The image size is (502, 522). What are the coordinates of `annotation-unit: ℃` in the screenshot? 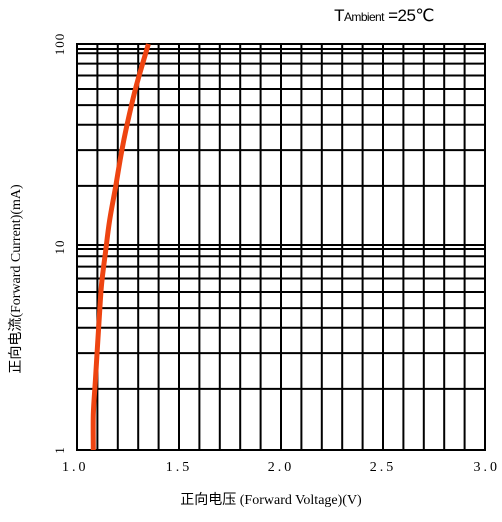 It's located at (424, 15).